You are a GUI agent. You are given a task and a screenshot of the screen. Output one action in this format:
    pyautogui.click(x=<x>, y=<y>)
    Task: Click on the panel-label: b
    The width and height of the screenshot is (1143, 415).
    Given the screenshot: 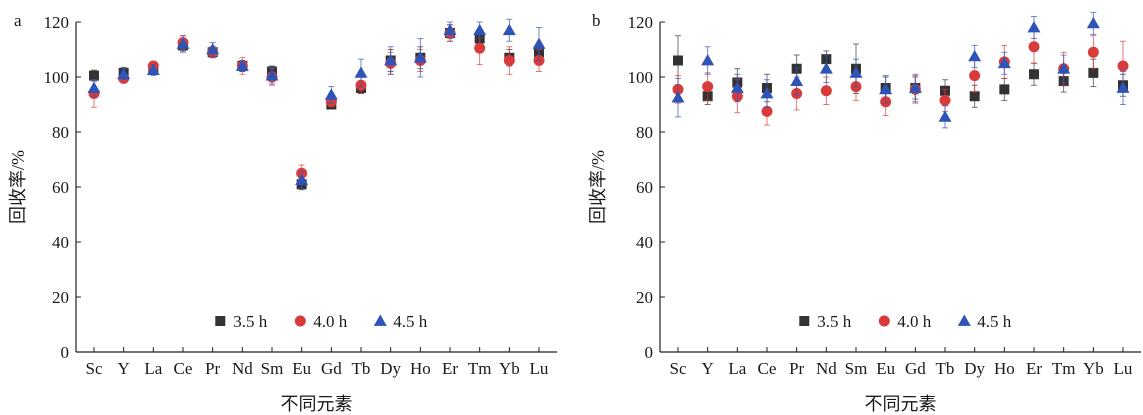 What is the action you would take?
    pyautogui.click(x=596, y=20)
    